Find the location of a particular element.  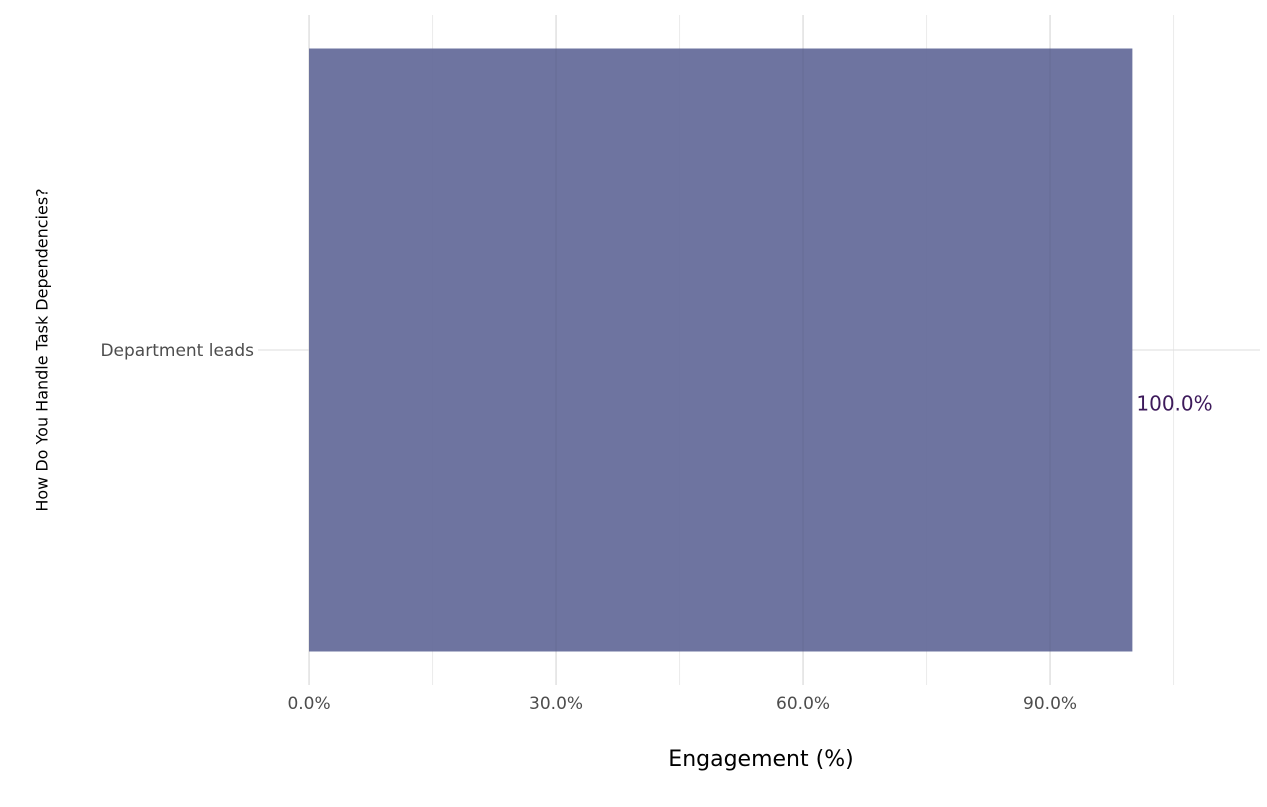

x-tick-label: 30.0% is located at coordinates (556, 704).